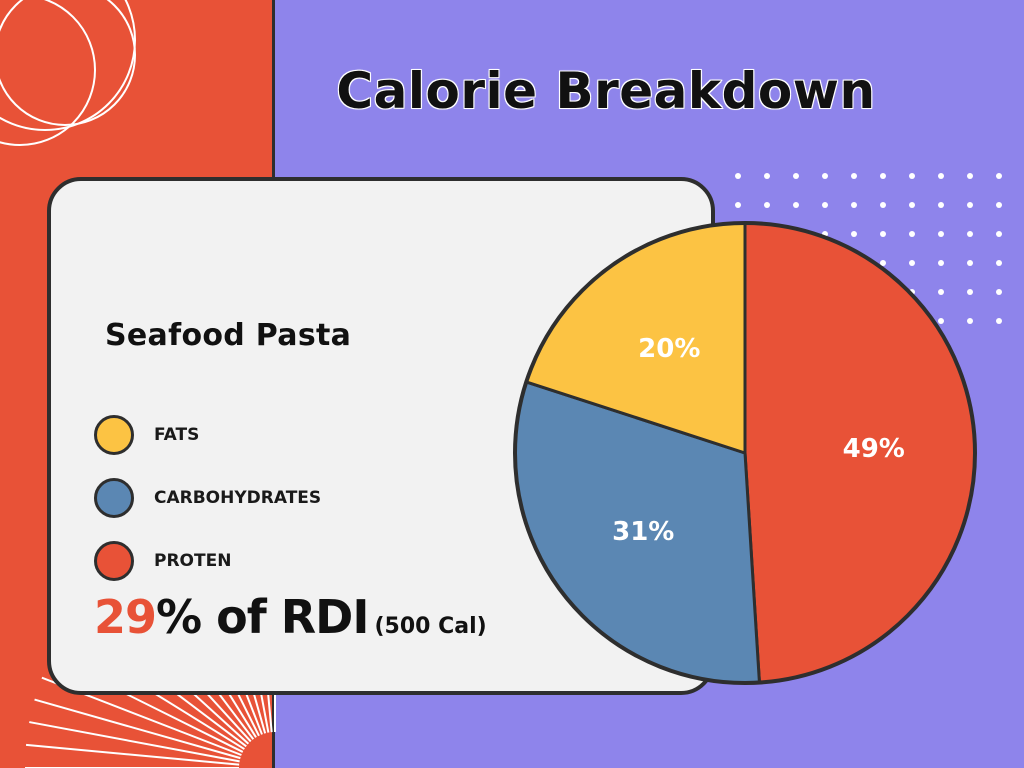 Image resolution: width=1024 pixels, height=768 pixels. What do you see at coordinates (146, 435) in the screenshot?
I see `legend-item-fats: FATS` at bounding box center [146, 435].